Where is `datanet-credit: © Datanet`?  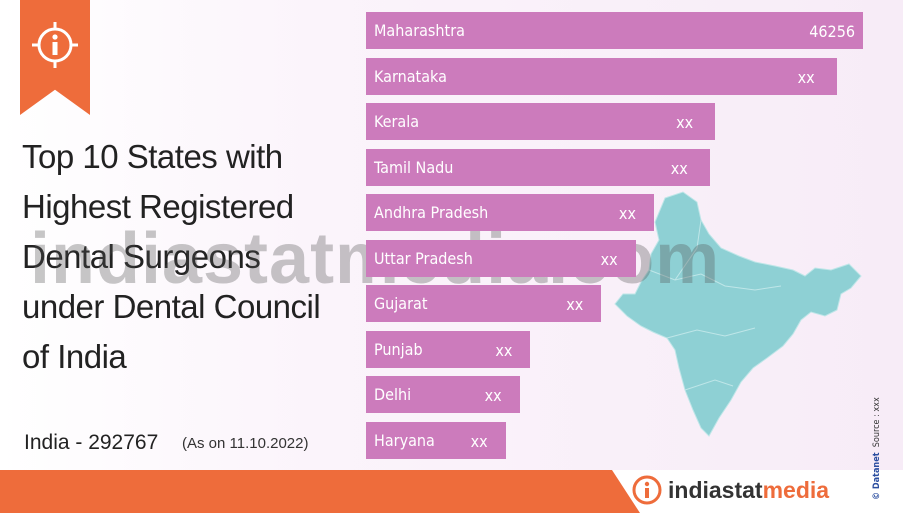 datanet-credit: © Datanet is located at coordinates (877, 476).